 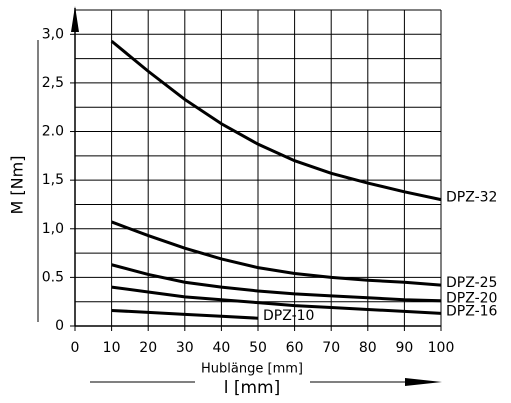 What do you see at coordinates (288, 316) in the screenshot?
I see `series-label: DPZ-10` at bounding box center [288, 316].